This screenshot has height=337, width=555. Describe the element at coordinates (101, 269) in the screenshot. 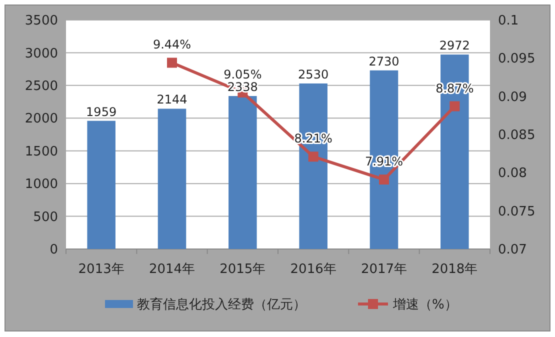

I see `x-tick-label: 2013年` at that location.